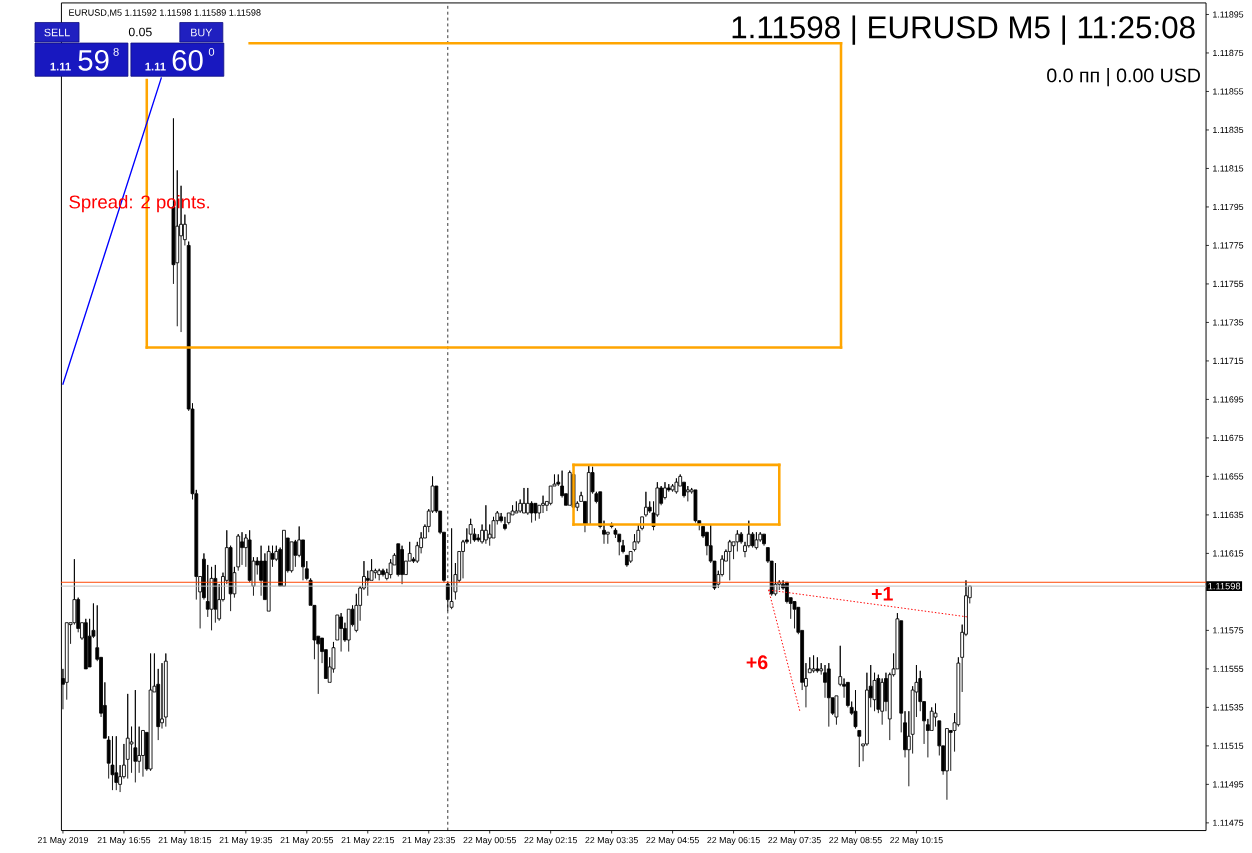  What do you see at coordinates (1228, 283) in the screenshot?
I see `y-tick-label: 1.11755` at bounding box center [1228, 283].